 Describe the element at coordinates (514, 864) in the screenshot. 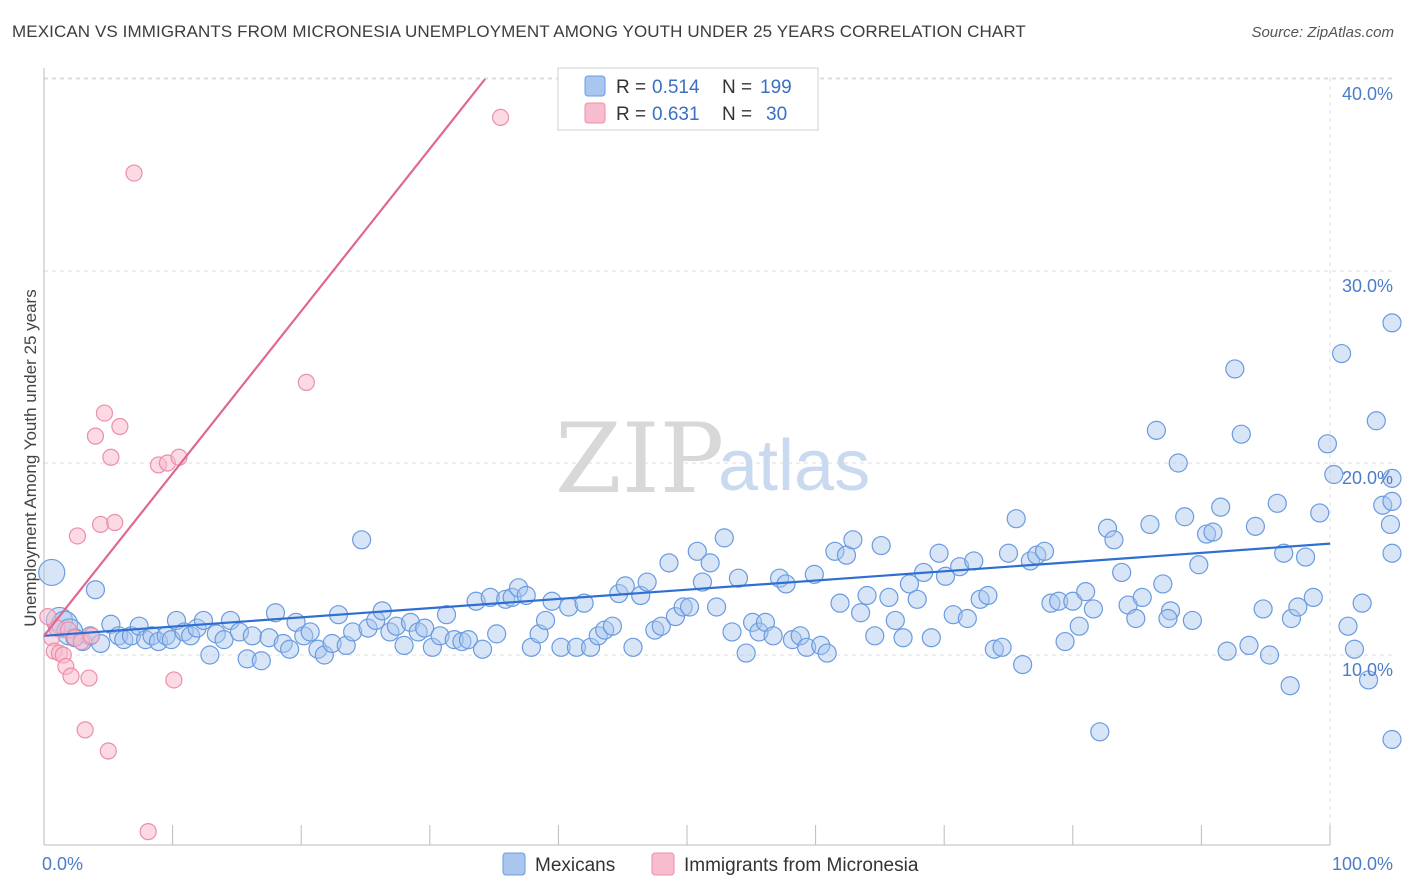

I see `bottom-legend-swatch-mexicans` at that location.